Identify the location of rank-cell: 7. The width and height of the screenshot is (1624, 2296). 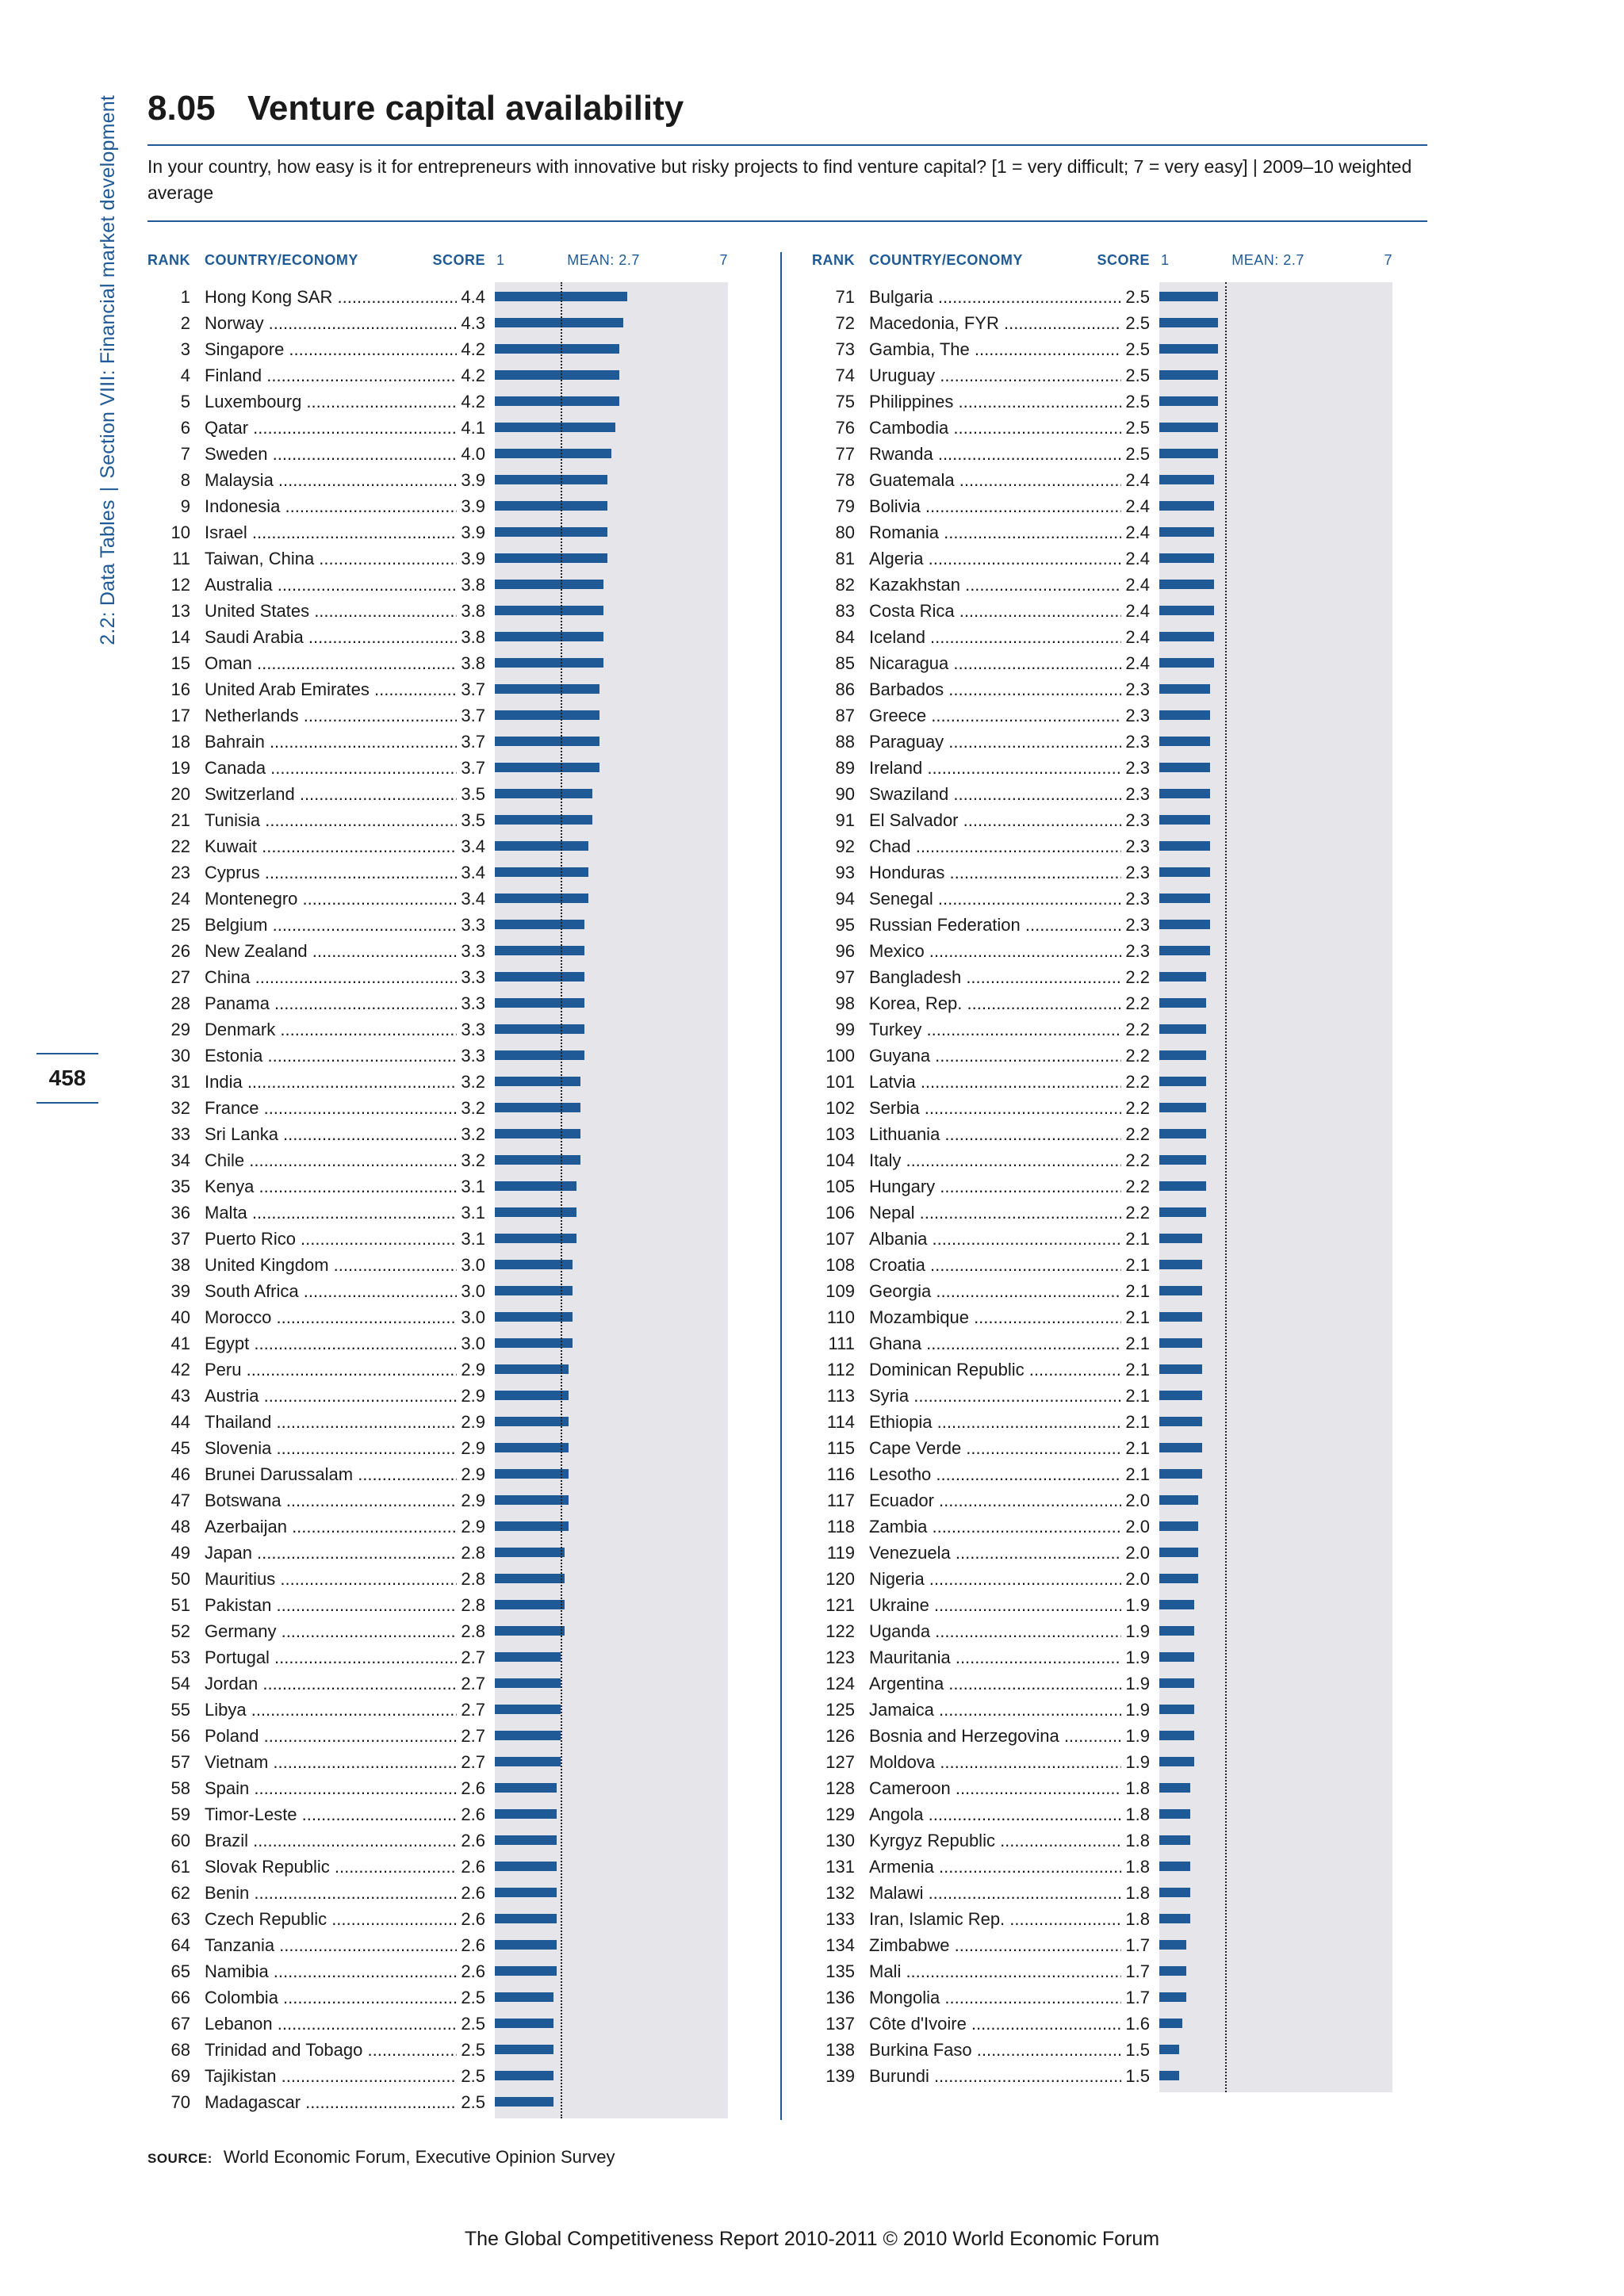
(185, 454).